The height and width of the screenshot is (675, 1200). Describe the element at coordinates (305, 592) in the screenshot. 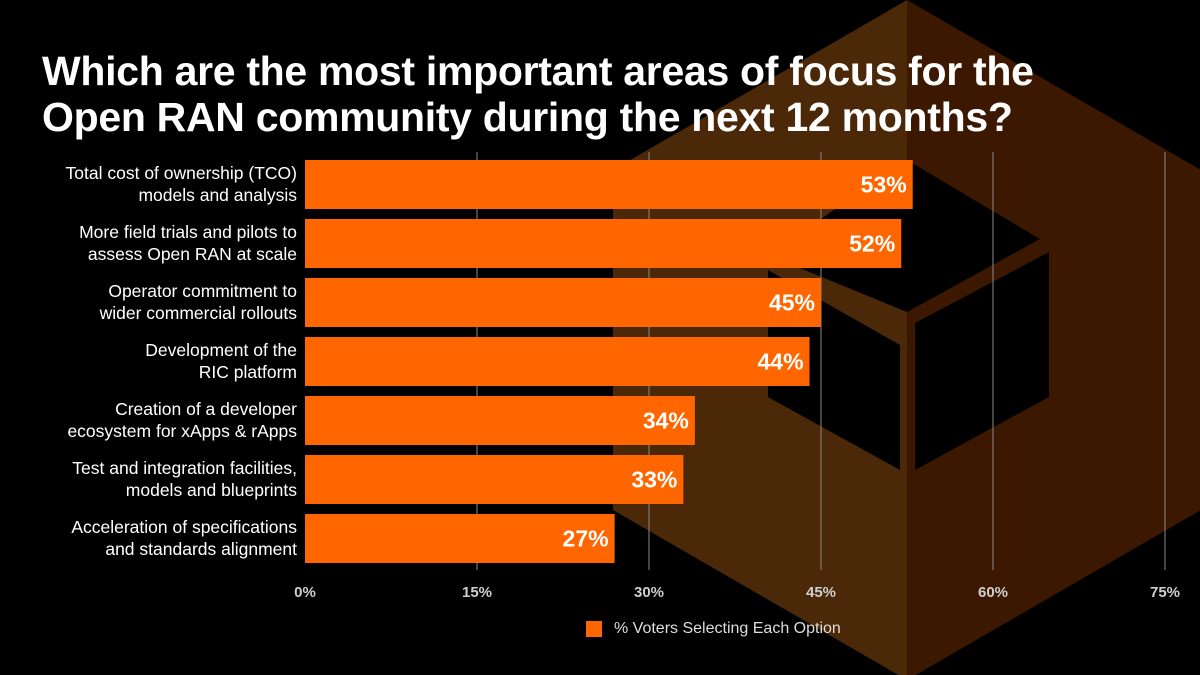

I see `x-tick-label: 0%` at that location.